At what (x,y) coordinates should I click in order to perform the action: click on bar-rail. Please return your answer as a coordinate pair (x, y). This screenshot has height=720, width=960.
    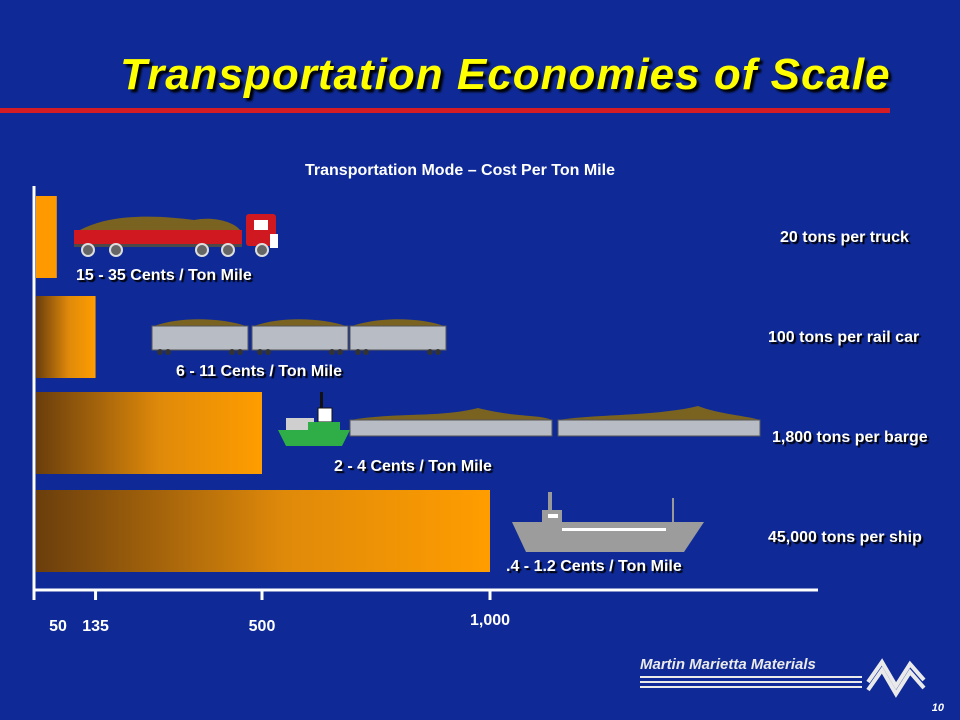
    Looking at the image, I should click on (66, 337).